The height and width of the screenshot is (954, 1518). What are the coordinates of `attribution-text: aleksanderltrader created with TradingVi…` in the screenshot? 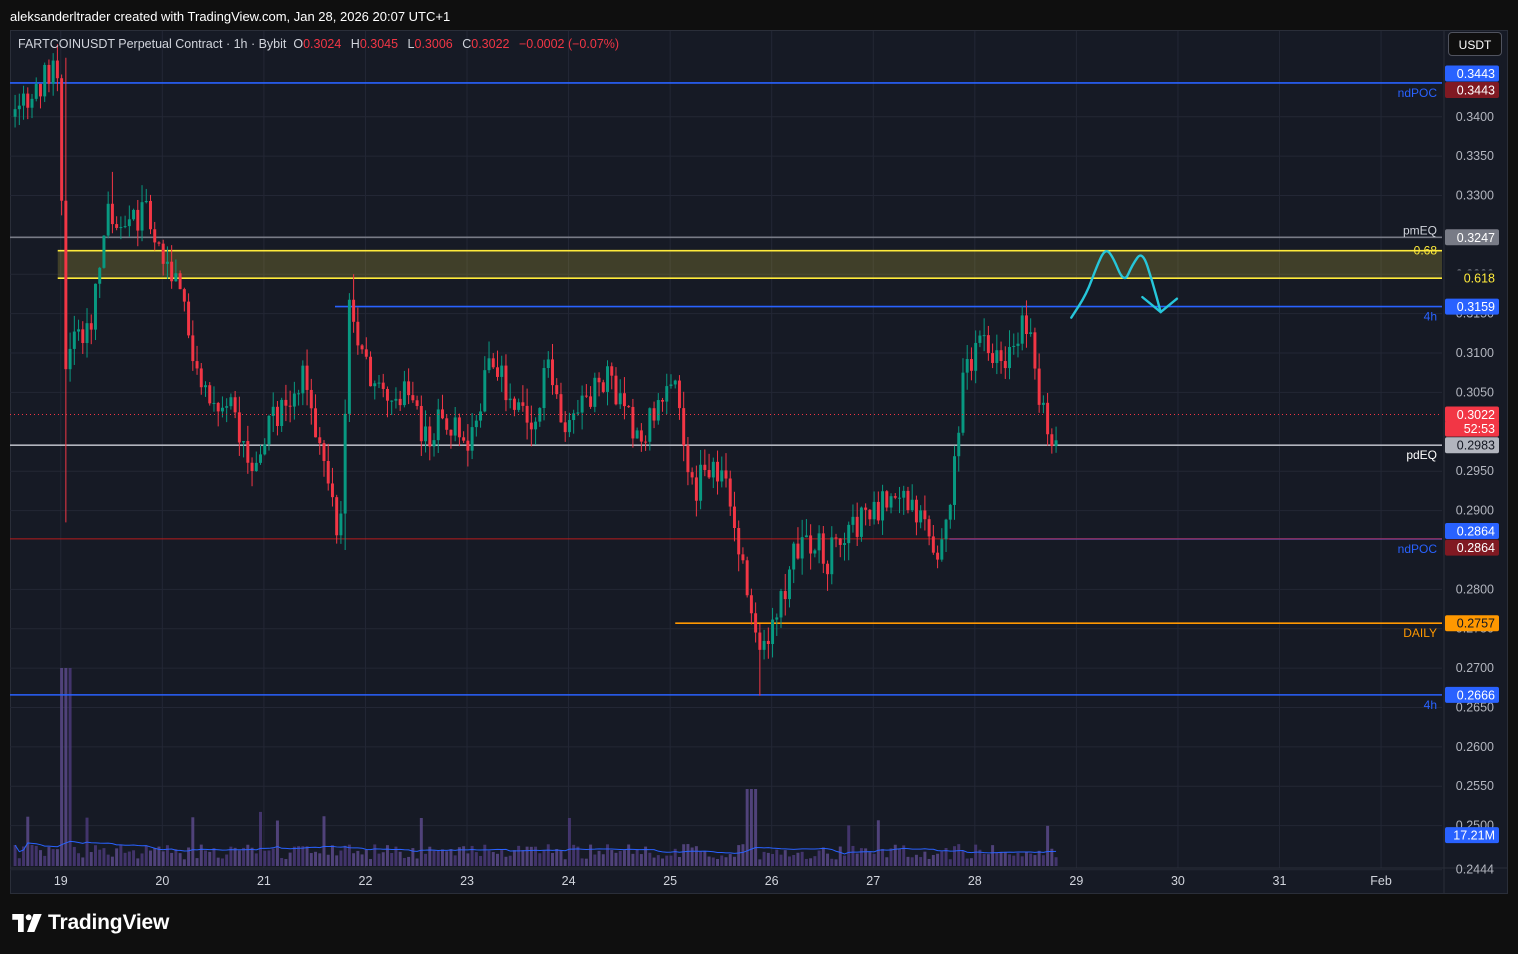 It's located at (230, 16).